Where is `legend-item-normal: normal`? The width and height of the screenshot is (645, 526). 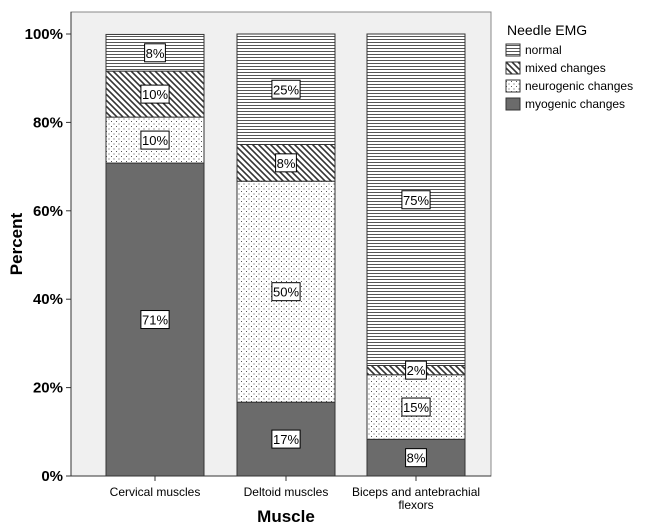
legend-item-normal: normal is located at coordinates (533, 50).